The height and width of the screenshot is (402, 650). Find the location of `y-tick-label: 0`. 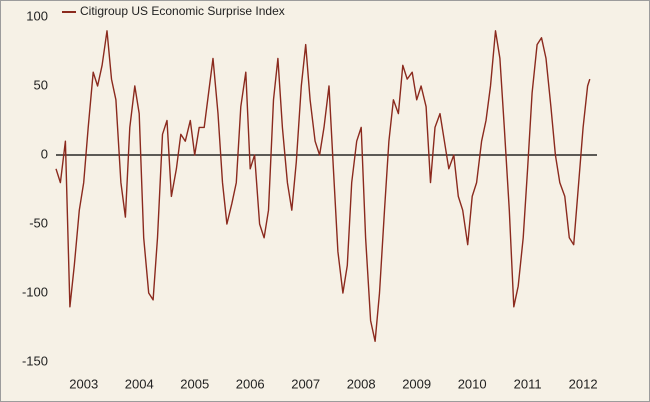

y-tick-label: 0 is located at coordinates (44, 153).